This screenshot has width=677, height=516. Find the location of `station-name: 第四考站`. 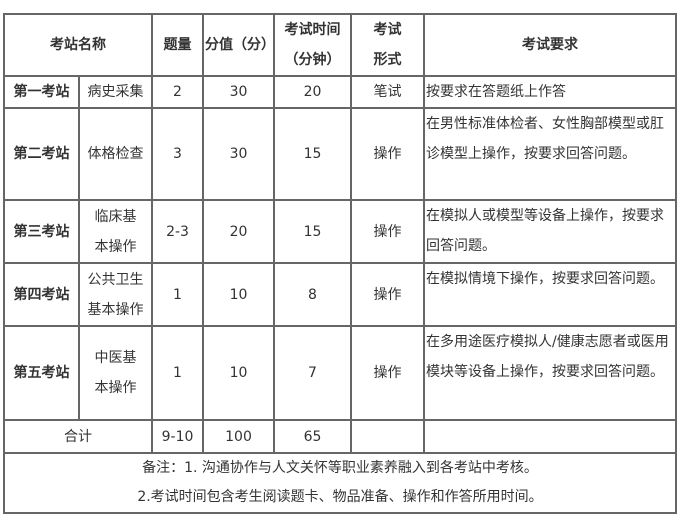

station-name: 第四考站 is located at coordinates (41, 294).